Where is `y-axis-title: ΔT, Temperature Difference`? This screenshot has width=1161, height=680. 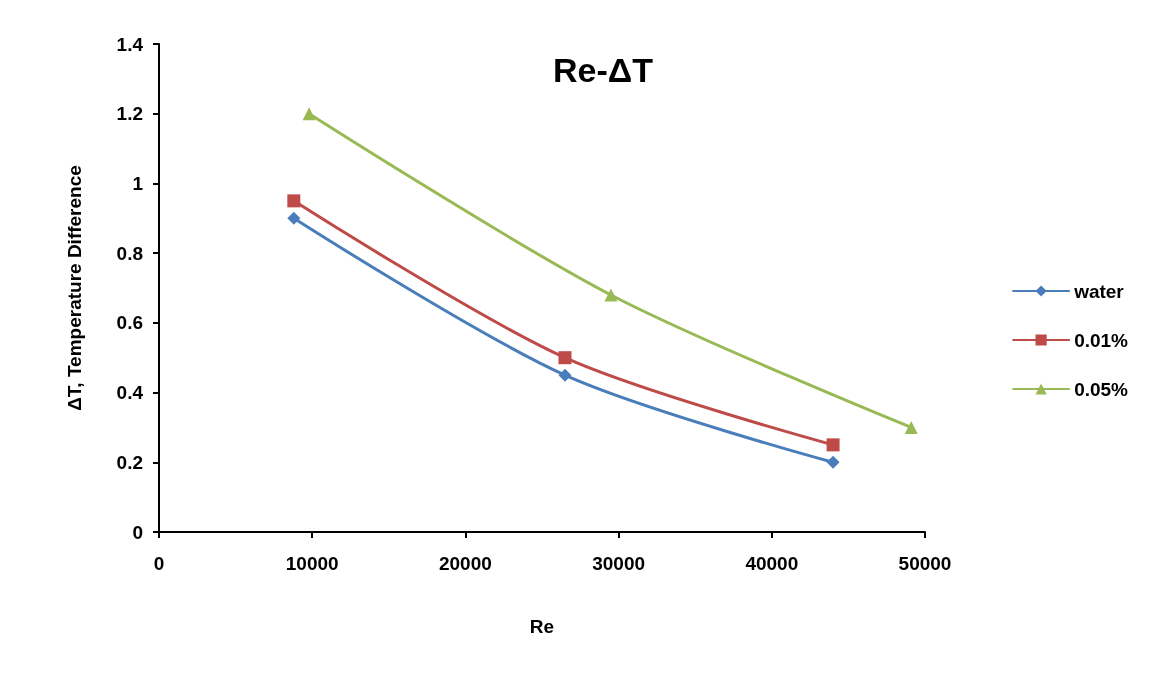 y-axis-title: ΔT, Temperature Difference is located at coordinates (74, 288).